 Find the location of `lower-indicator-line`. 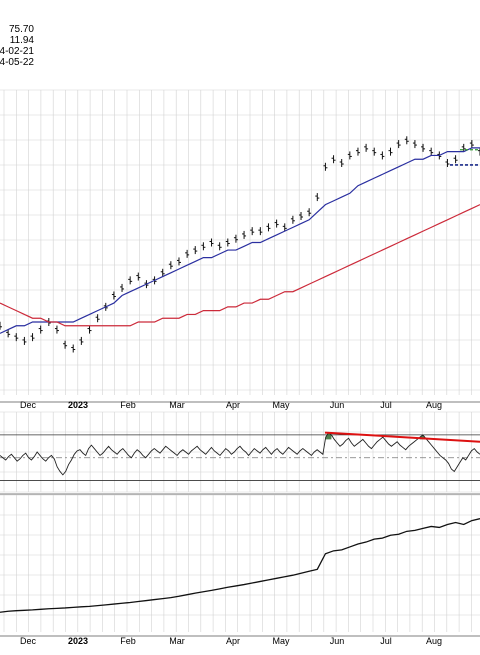

lower-indicator-line is located at coordinates (240, 565).